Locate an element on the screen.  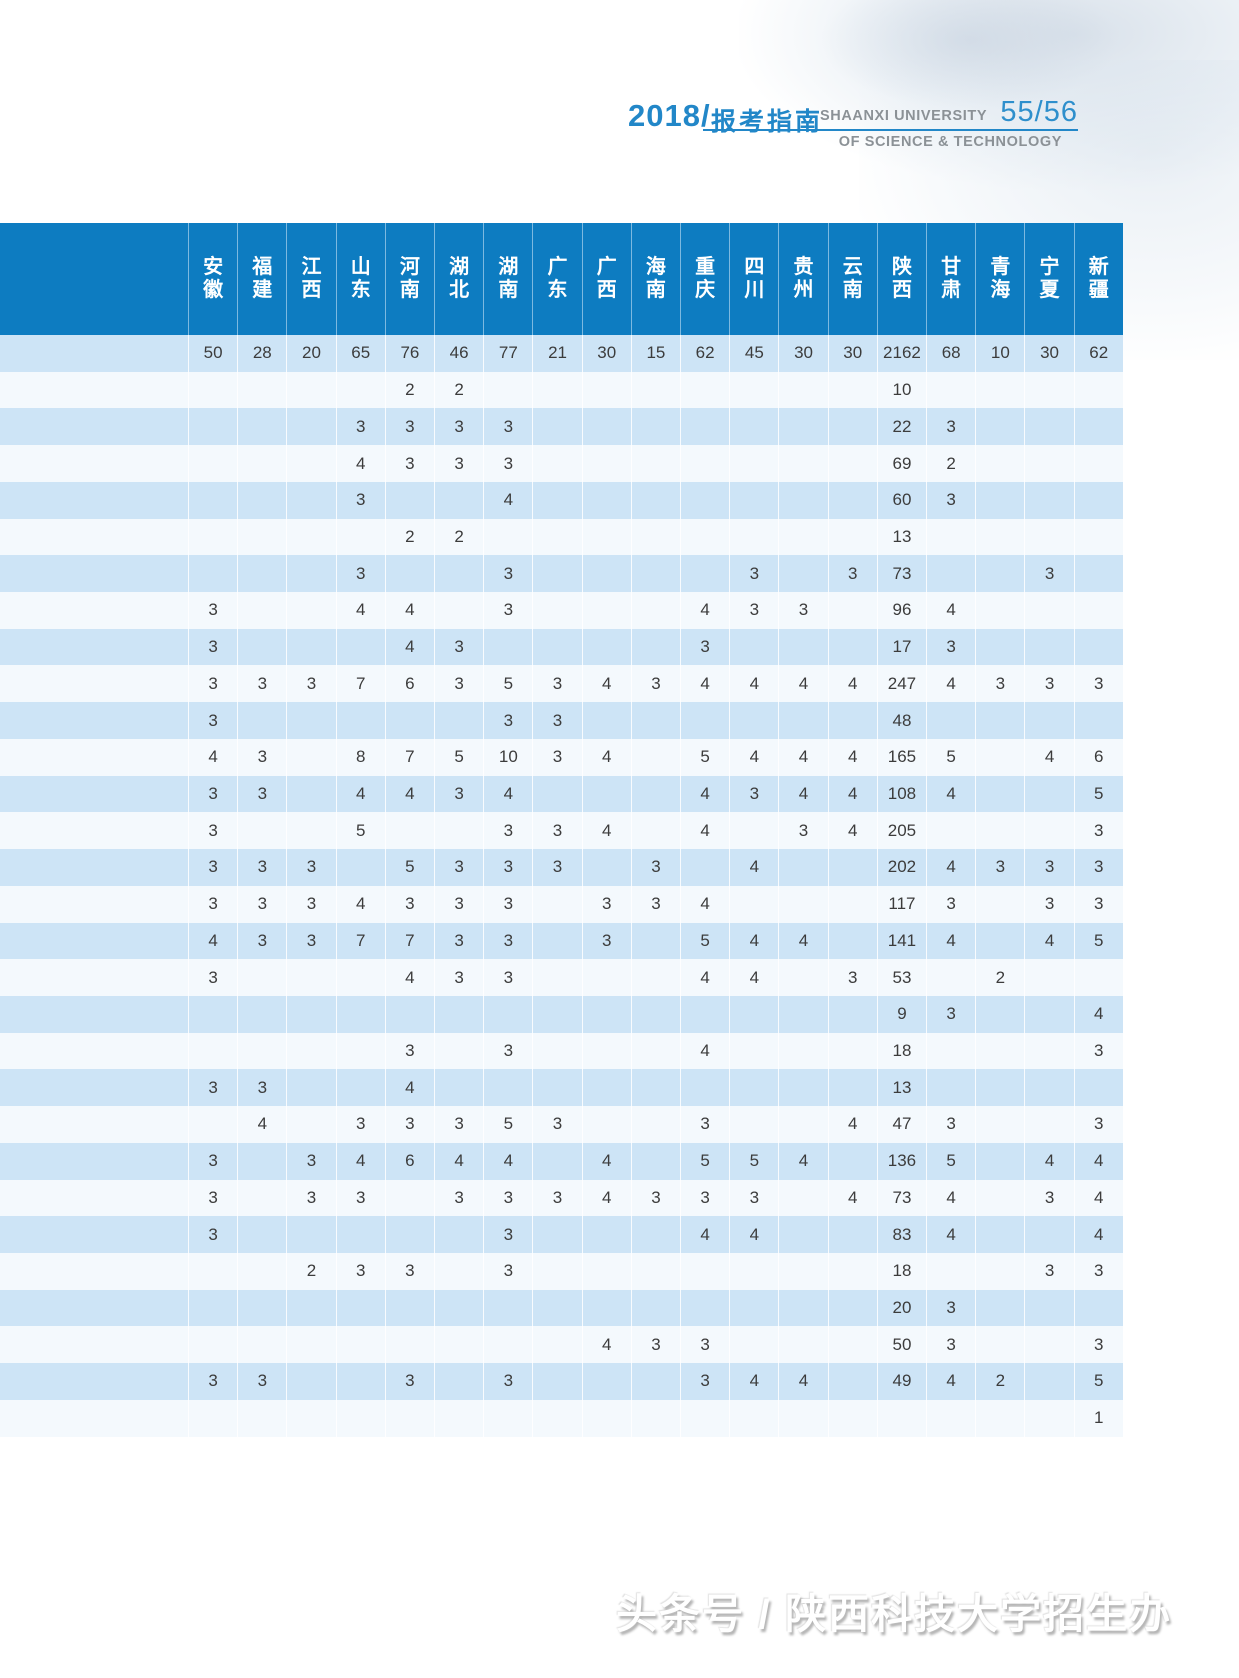
table-cell-福建: 3 is located at coordinates (262, 941).